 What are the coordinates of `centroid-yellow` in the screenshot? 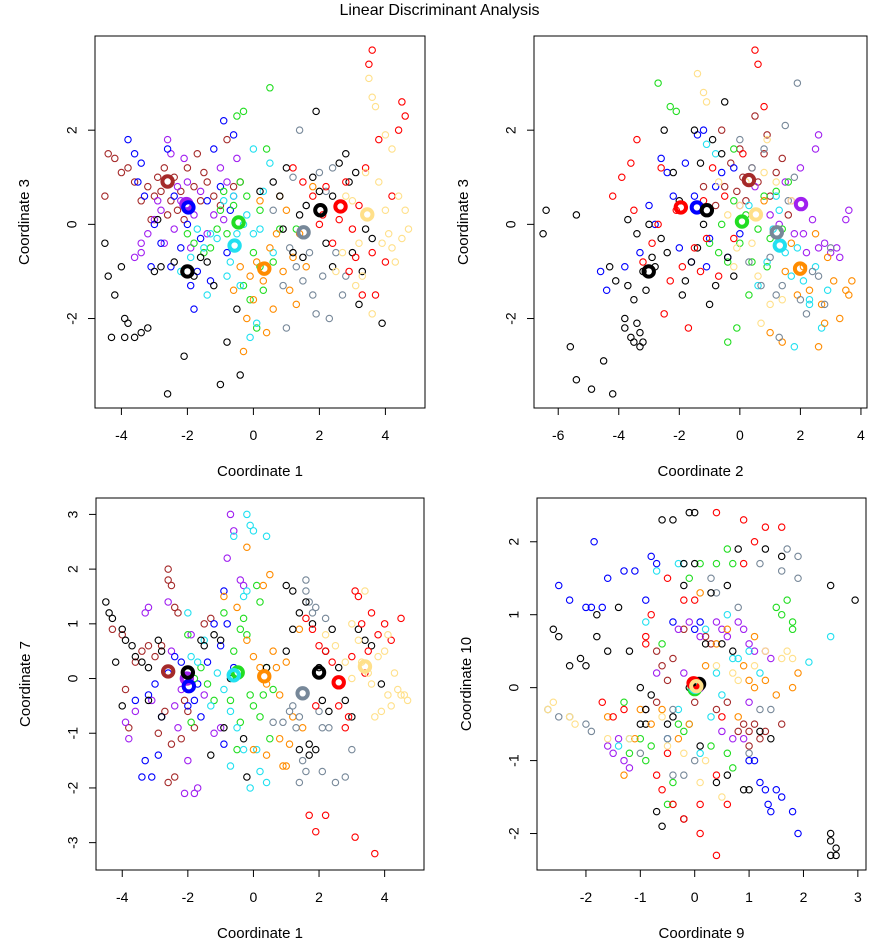 It's located at (367, 214).